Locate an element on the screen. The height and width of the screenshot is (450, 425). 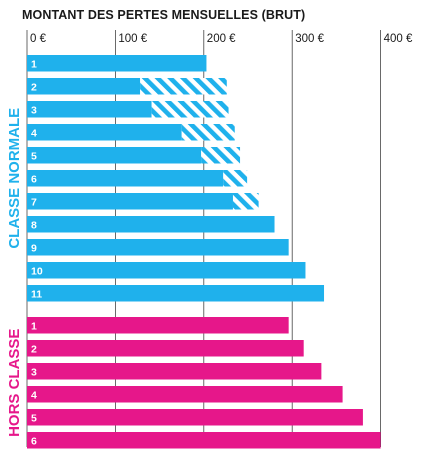
x-tick-label: 400 € is located at coordinates (398, 39).